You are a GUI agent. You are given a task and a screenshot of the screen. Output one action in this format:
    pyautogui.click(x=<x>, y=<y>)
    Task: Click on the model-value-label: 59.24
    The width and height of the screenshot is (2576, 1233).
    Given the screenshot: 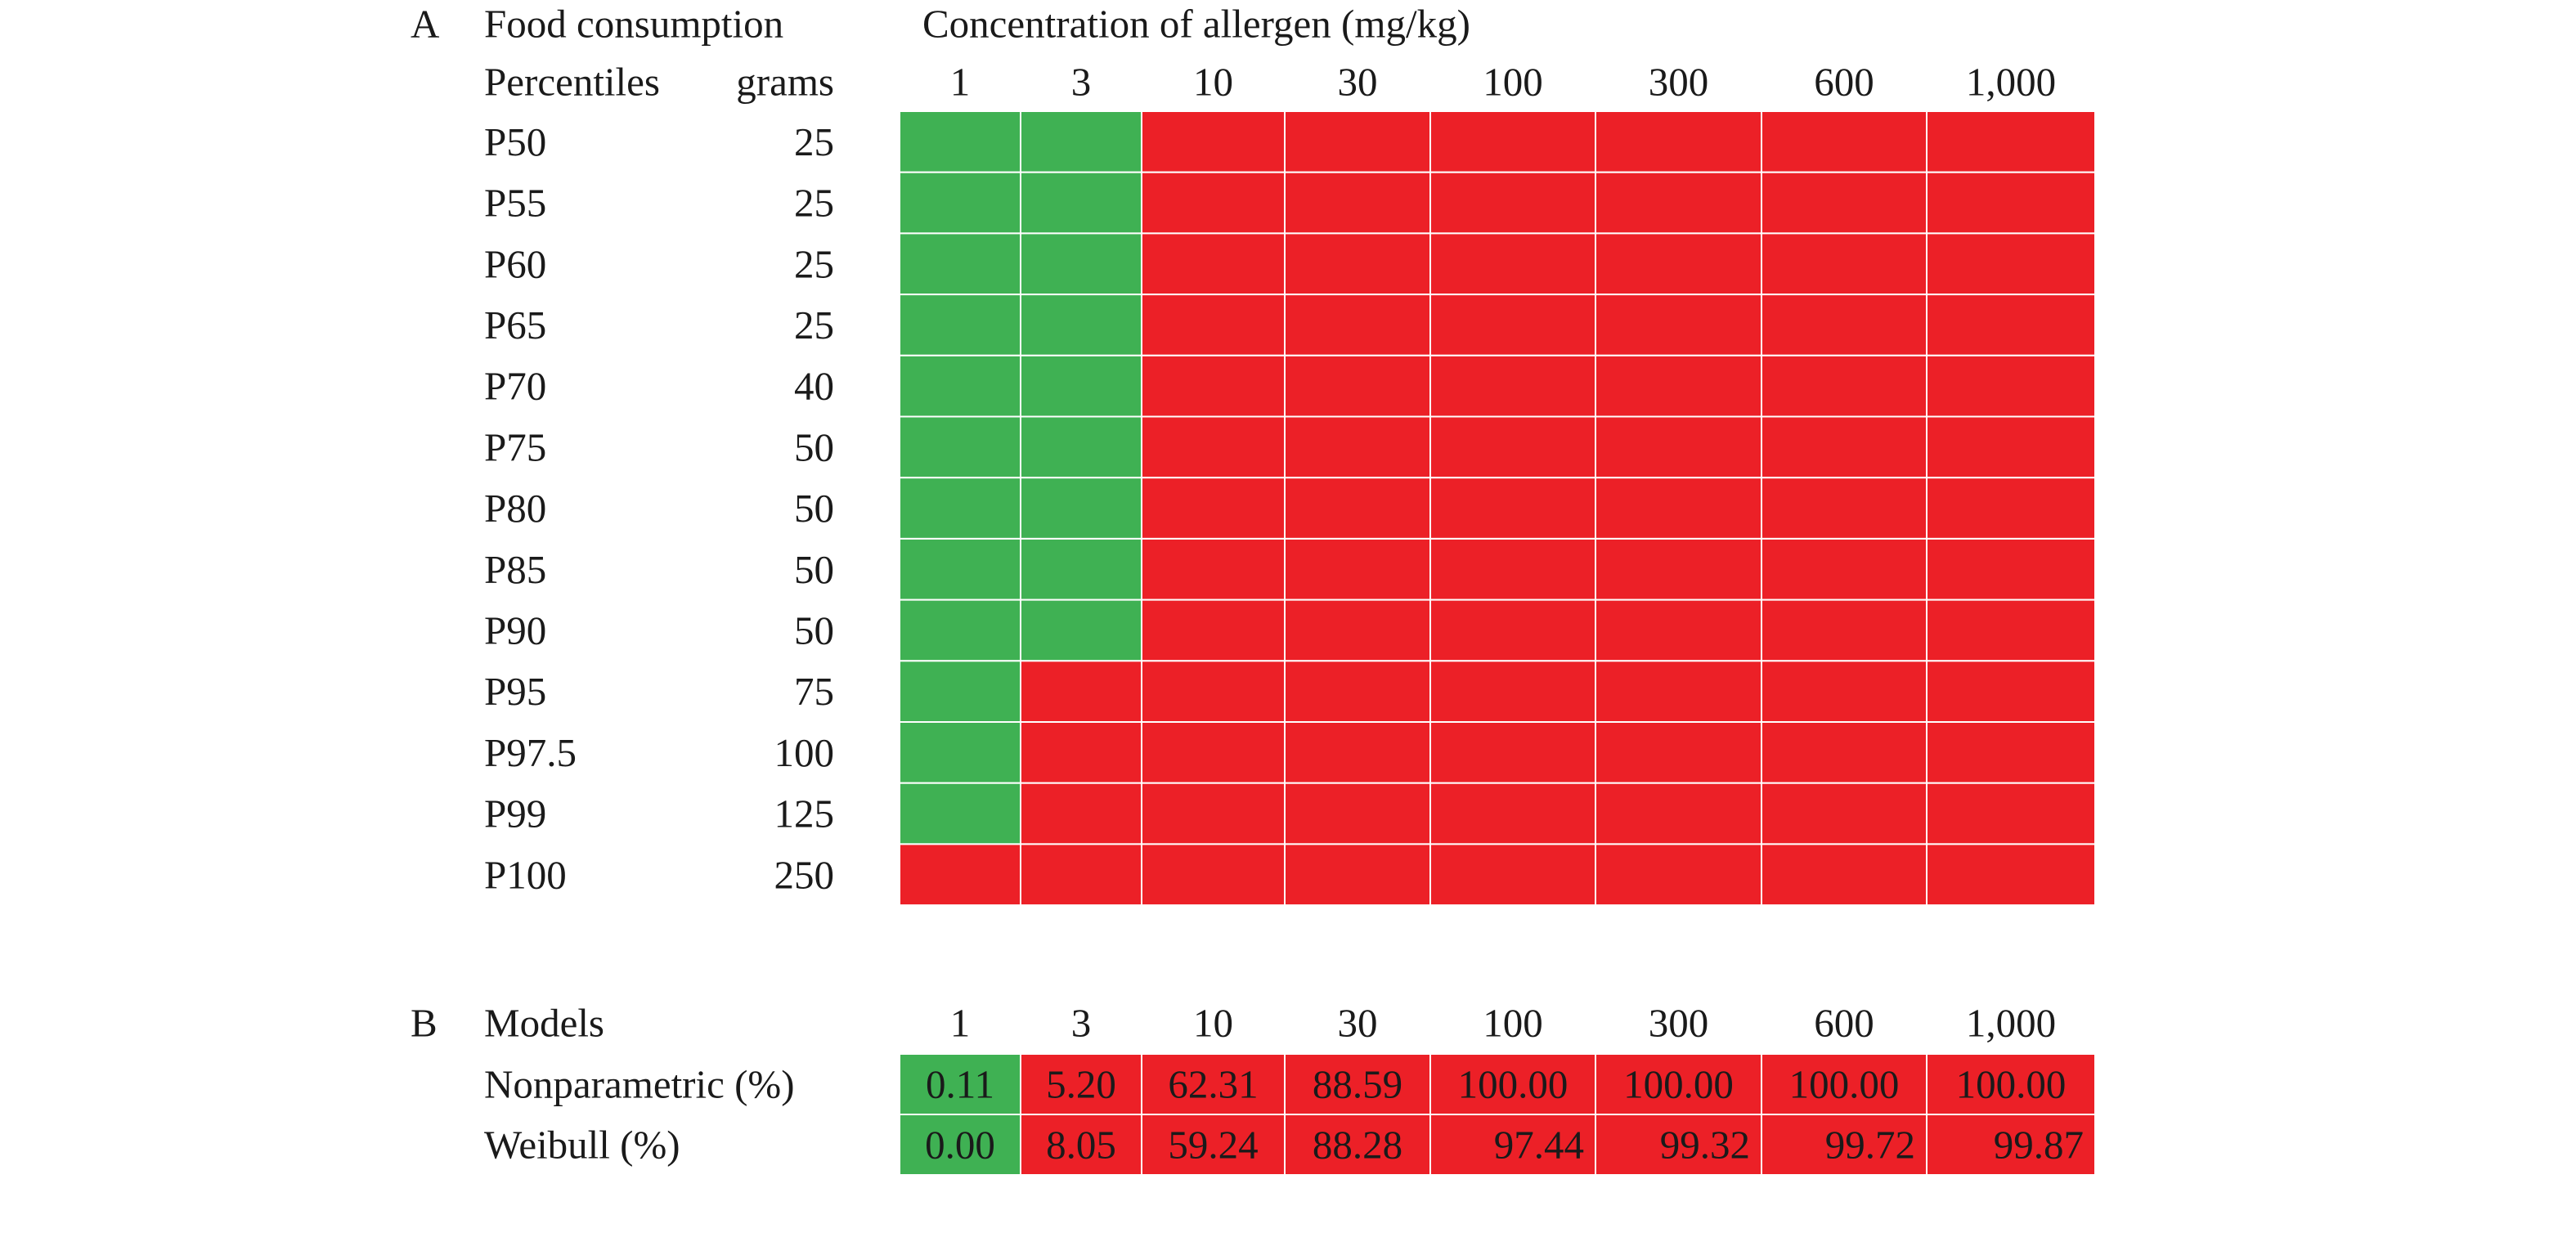 What is the action you would take?
    pyautogui.click(x=1213, y=1145)
    